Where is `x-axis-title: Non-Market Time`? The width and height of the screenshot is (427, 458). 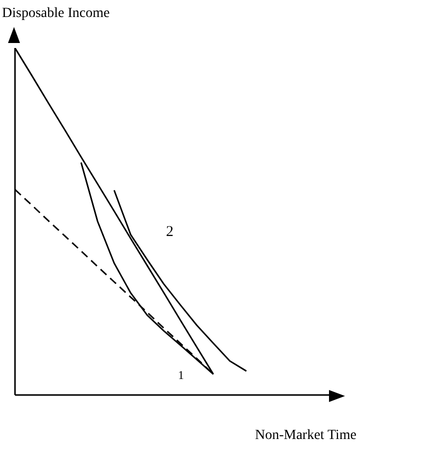
x-axis-title: Non-Market Time is located at coordinates (305, 436).